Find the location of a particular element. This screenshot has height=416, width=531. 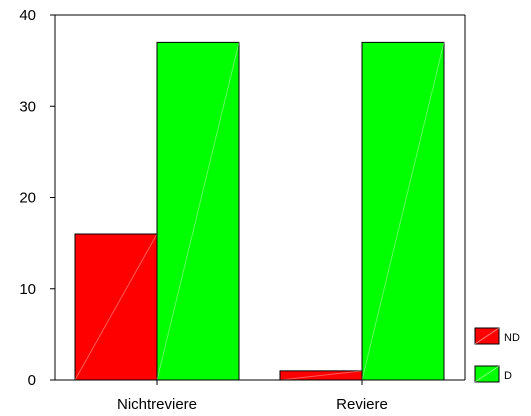

legend-swatch-hatch-d is located at coordinates (487, 374).